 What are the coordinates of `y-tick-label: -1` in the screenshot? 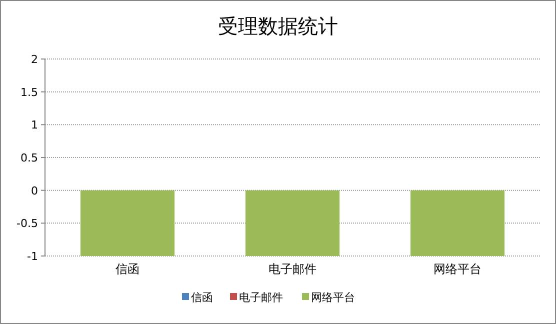 It's located at (32, 256).